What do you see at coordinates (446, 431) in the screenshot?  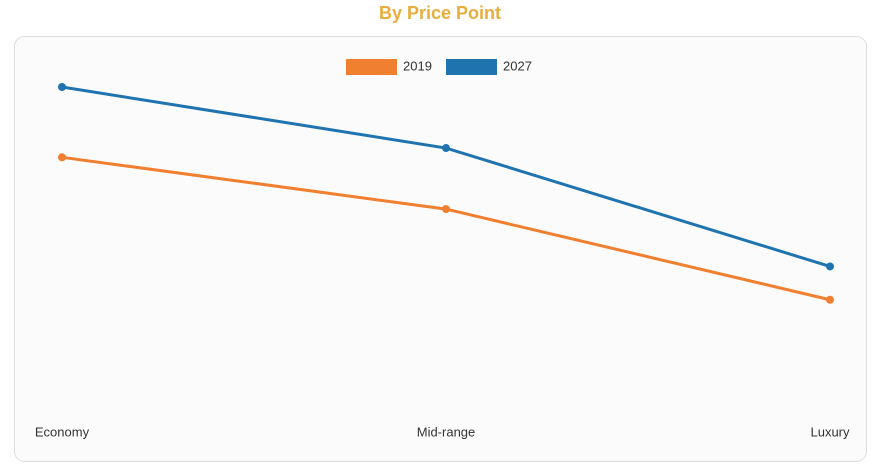 I see `x-tick-label: Mid-range` at bounding box center [446, 431].